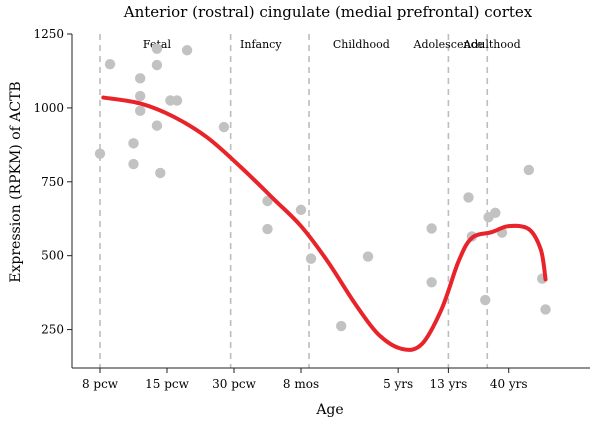 The height and width of the screenshot is (422, 600). I want to click on x-tick-label: 30 pcw, so click(234, 384).